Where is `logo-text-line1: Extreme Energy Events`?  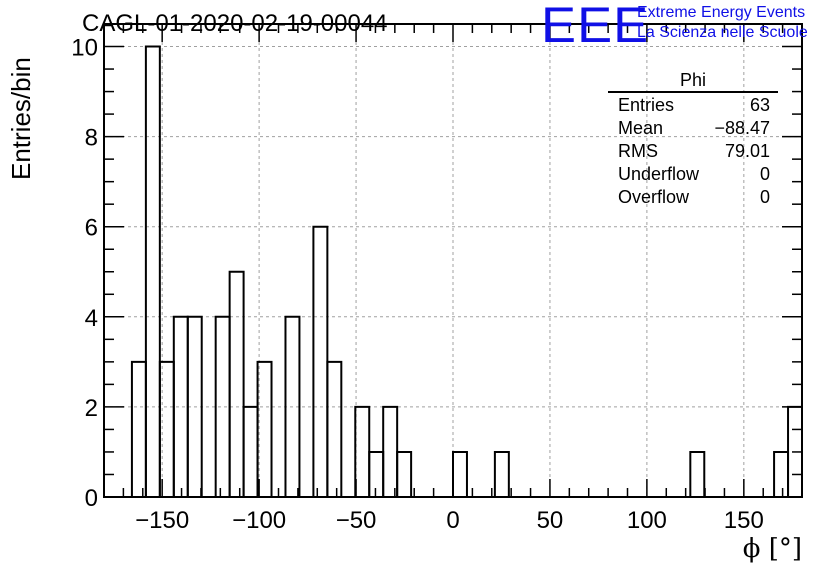
logo-text-line1: Extreme Energy Events is located at coordinates (721, 12).